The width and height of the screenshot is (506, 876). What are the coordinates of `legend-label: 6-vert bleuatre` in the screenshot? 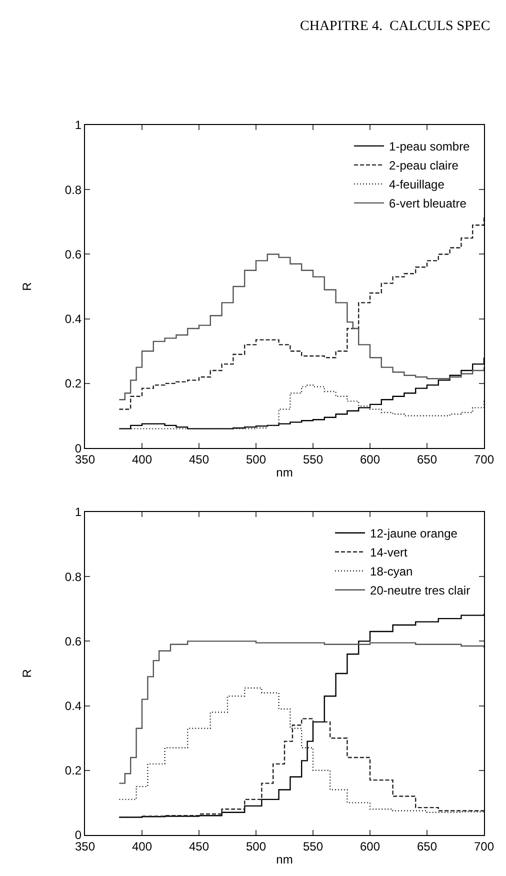 It's located at (428, 203).